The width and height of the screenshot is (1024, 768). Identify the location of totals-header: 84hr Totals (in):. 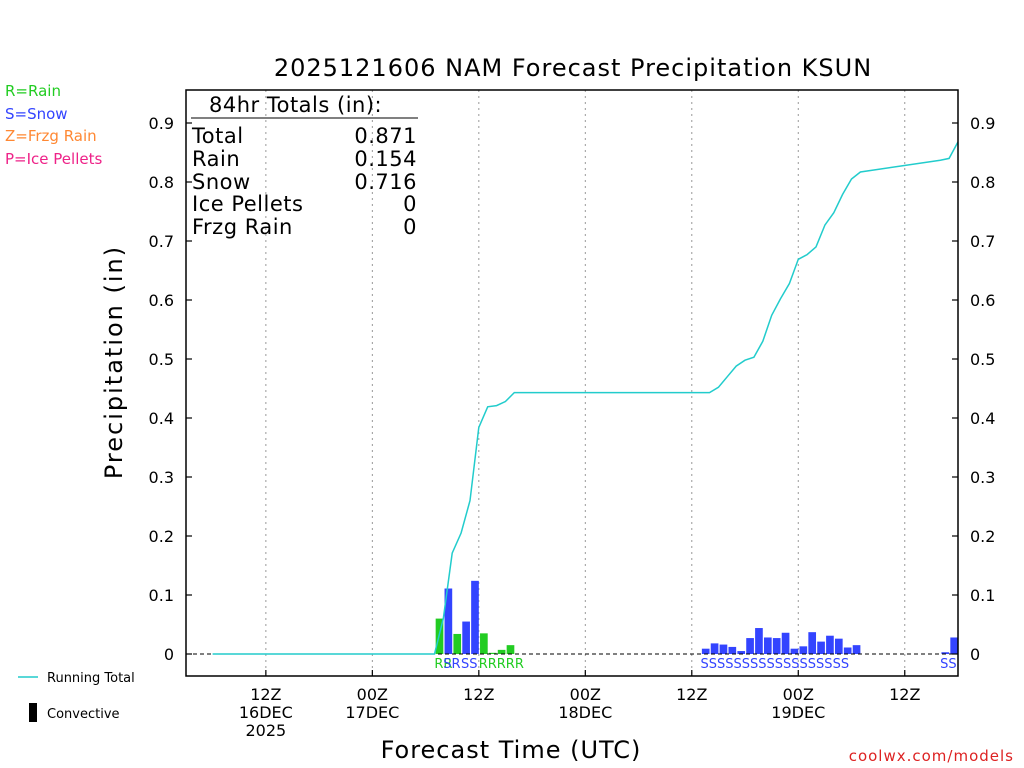
(295, 105).